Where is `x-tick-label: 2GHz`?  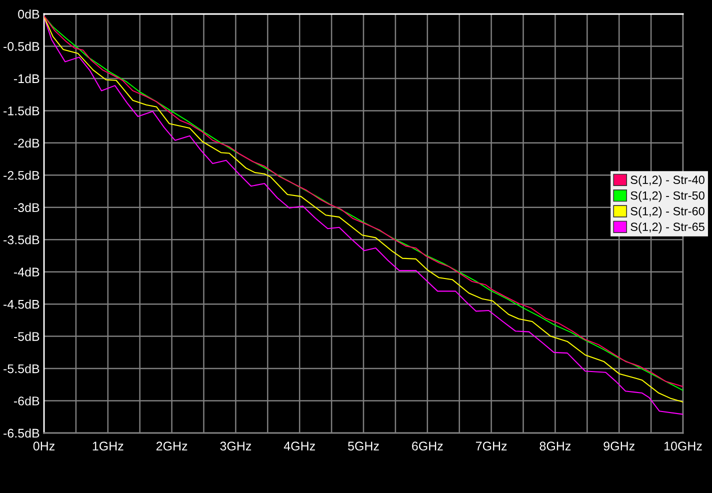
x-tick-label: 2GHz is located at coordinates (172, 446).